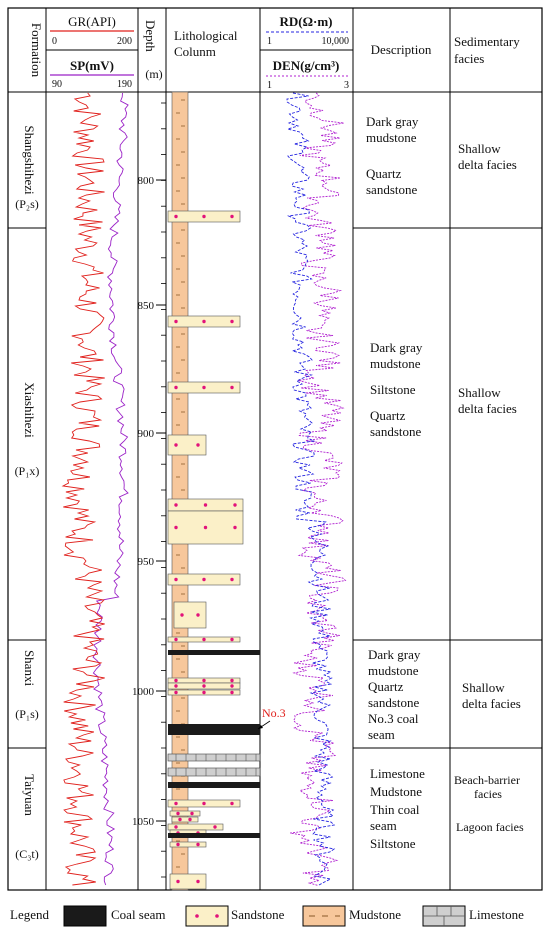 This screenshot has height=939, width=550. What do you see at coordinates (29, 914) in the screenshot?
I see `legend-title: Legend` at bounding box center [29, 914].